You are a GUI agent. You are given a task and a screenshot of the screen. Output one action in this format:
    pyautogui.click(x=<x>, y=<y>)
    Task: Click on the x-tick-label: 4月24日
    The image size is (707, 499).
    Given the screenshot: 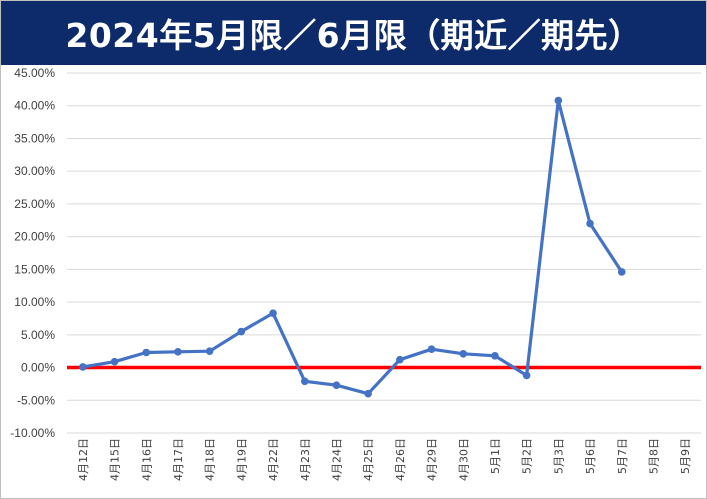 What is the action you would take?
    pyautogui.click(x=336, y=459)
    